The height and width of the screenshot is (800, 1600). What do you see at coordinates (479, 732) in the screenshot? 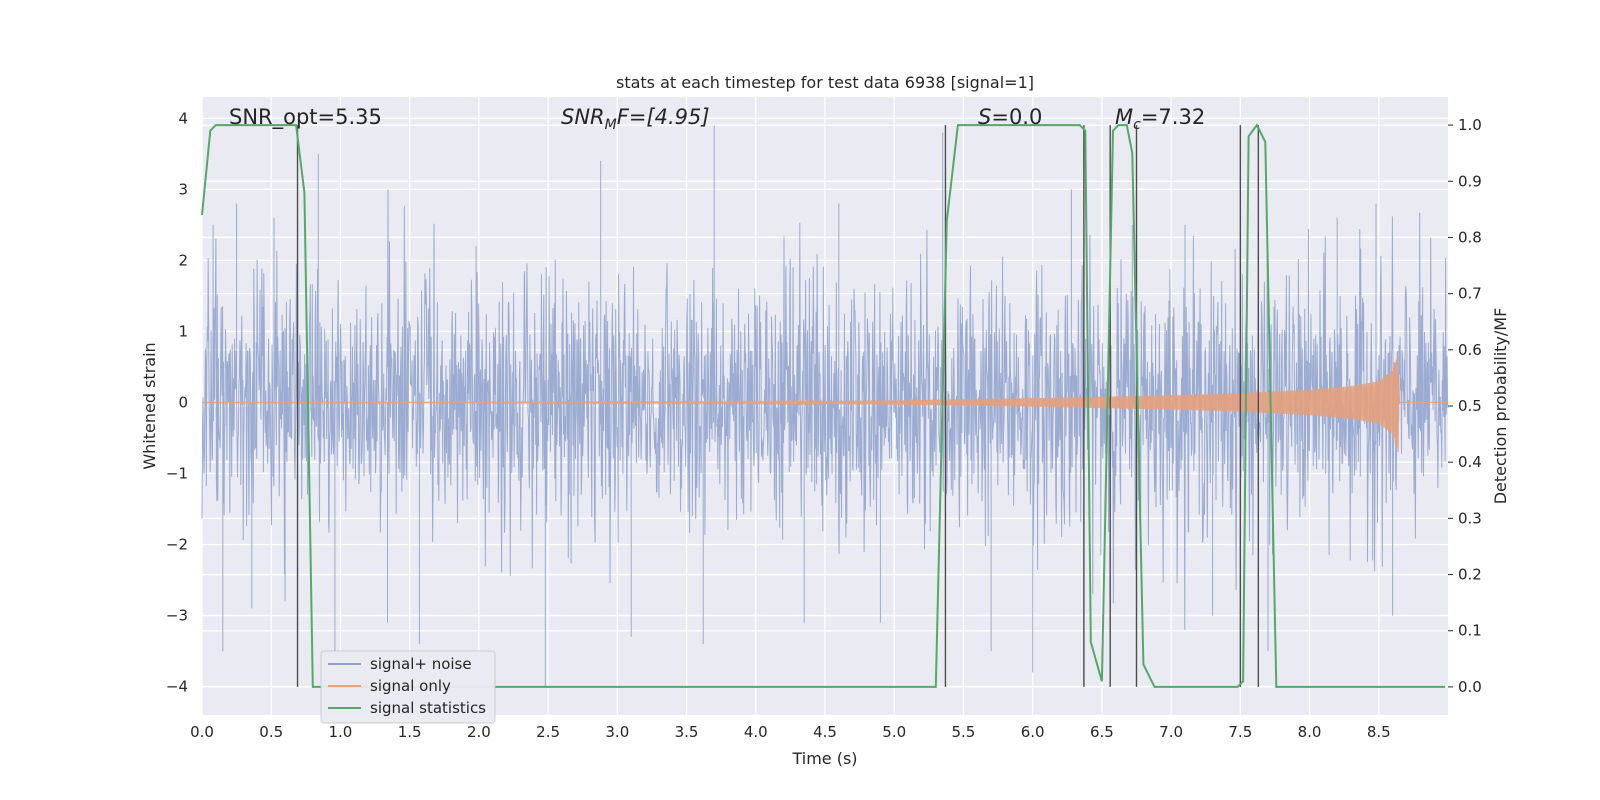
I see `x-tick-label: 2.0` at bounding box center [479, 732].